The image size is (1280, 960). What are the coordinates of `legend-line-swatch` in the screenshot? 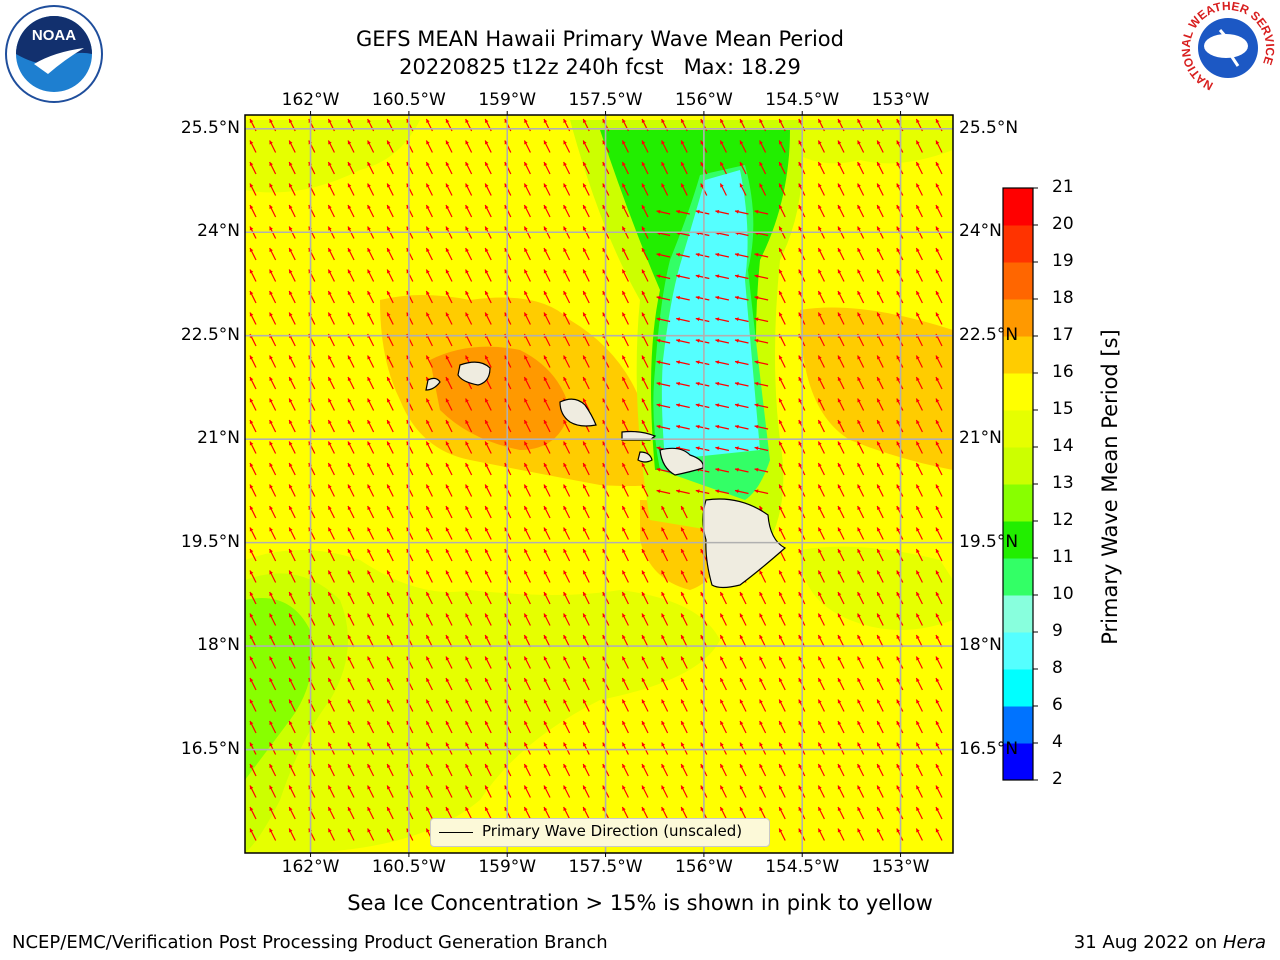 It's located at (456, 832).